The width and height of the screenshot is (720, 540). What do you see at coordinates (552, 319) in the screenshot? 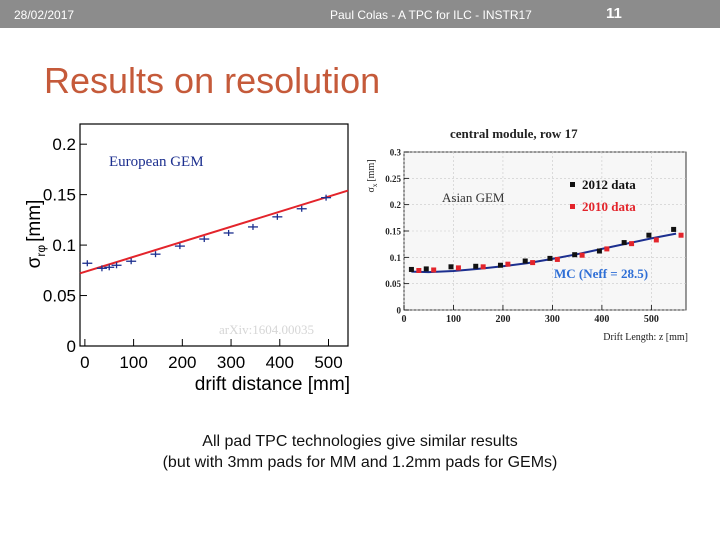
I see `right-x-tick-label: 300` at bounding box center [552, 319].